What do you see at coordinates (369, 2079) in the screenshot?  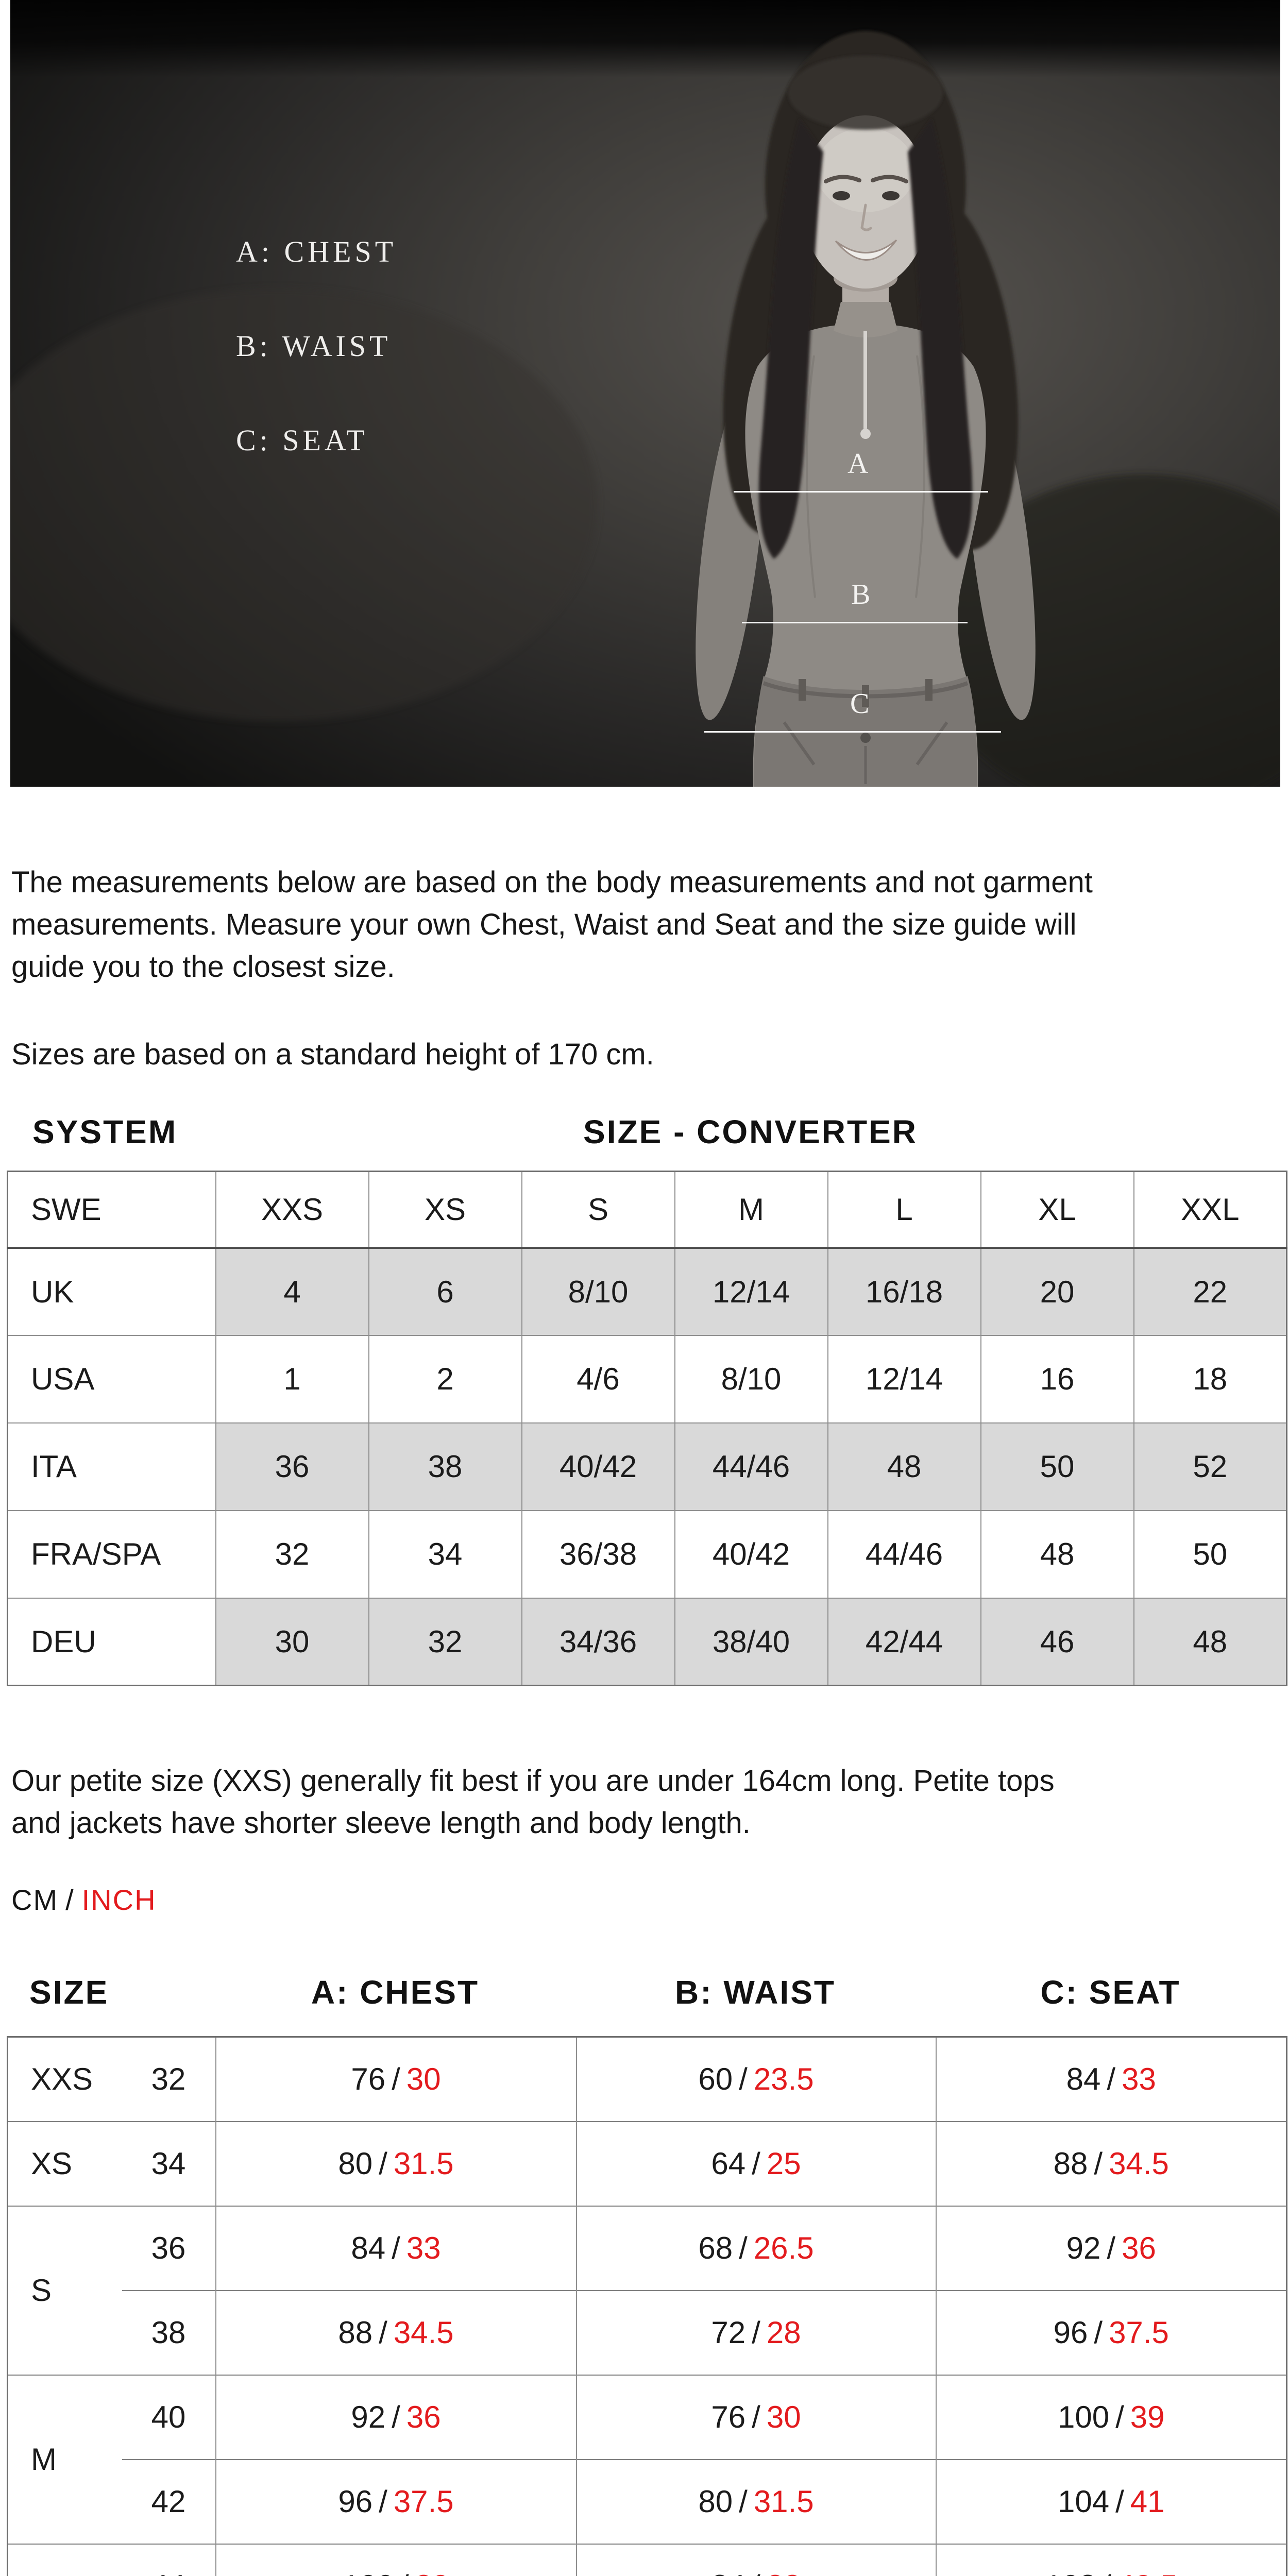 I see `cm-value: 76` at bounding box center [369, 2079].